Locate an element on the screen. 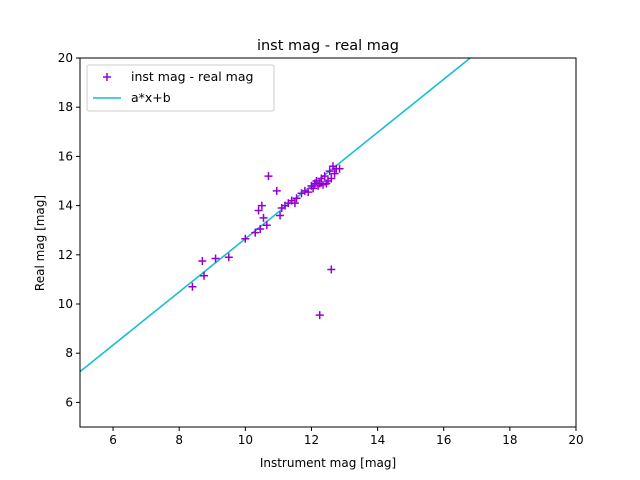 The height and width of the screenshot is (480, 640). y-tick-label: 16 is located at coordinates (65, 156).